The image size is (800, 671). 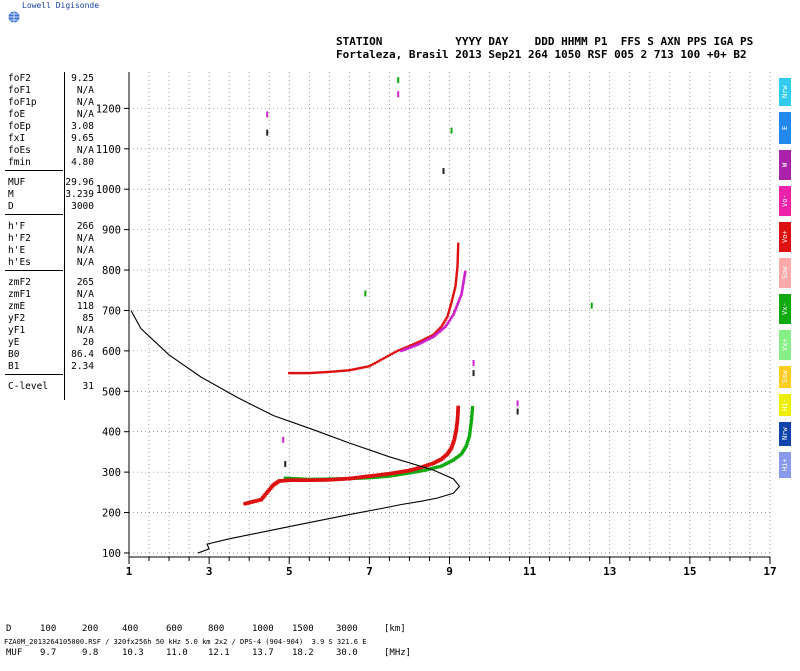 I want to click on param-value: 3.239, so click(x=79, y=194).